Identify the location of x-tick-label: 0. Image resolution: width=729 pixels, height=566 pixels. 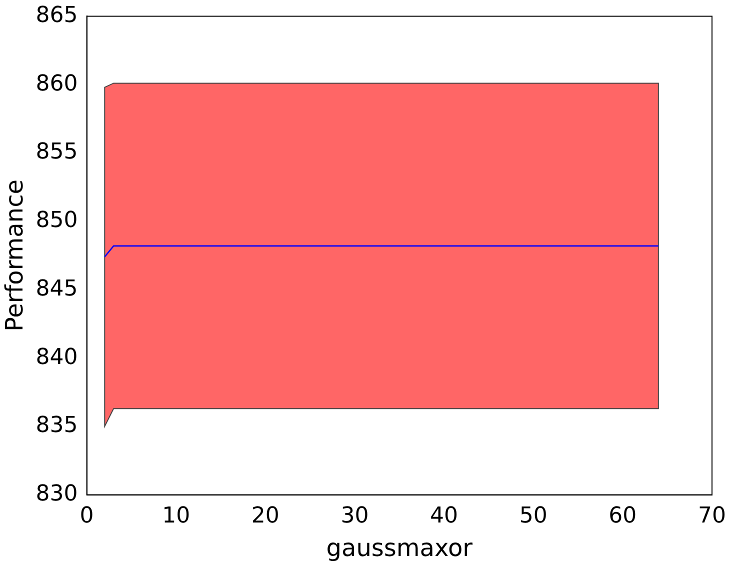
(87, 516).